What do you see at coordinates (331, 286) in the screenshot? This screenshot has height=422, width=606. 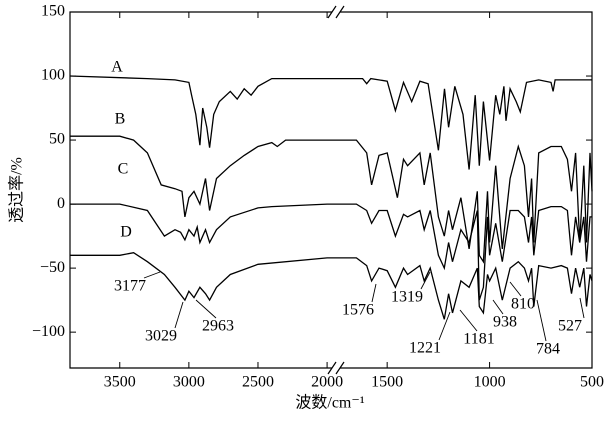 I see `spectrum-line` at bounding box center [331, 286].